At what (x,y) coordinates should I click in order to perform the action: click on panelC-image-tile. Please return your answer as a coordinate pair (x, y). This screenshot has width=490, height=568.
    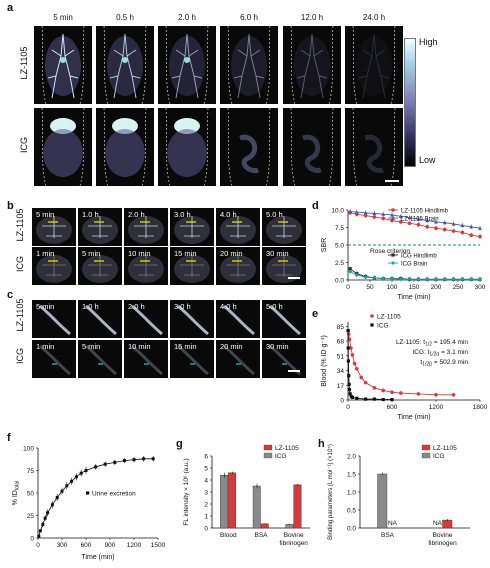
    Looking at the image, I should click on (100, 319).